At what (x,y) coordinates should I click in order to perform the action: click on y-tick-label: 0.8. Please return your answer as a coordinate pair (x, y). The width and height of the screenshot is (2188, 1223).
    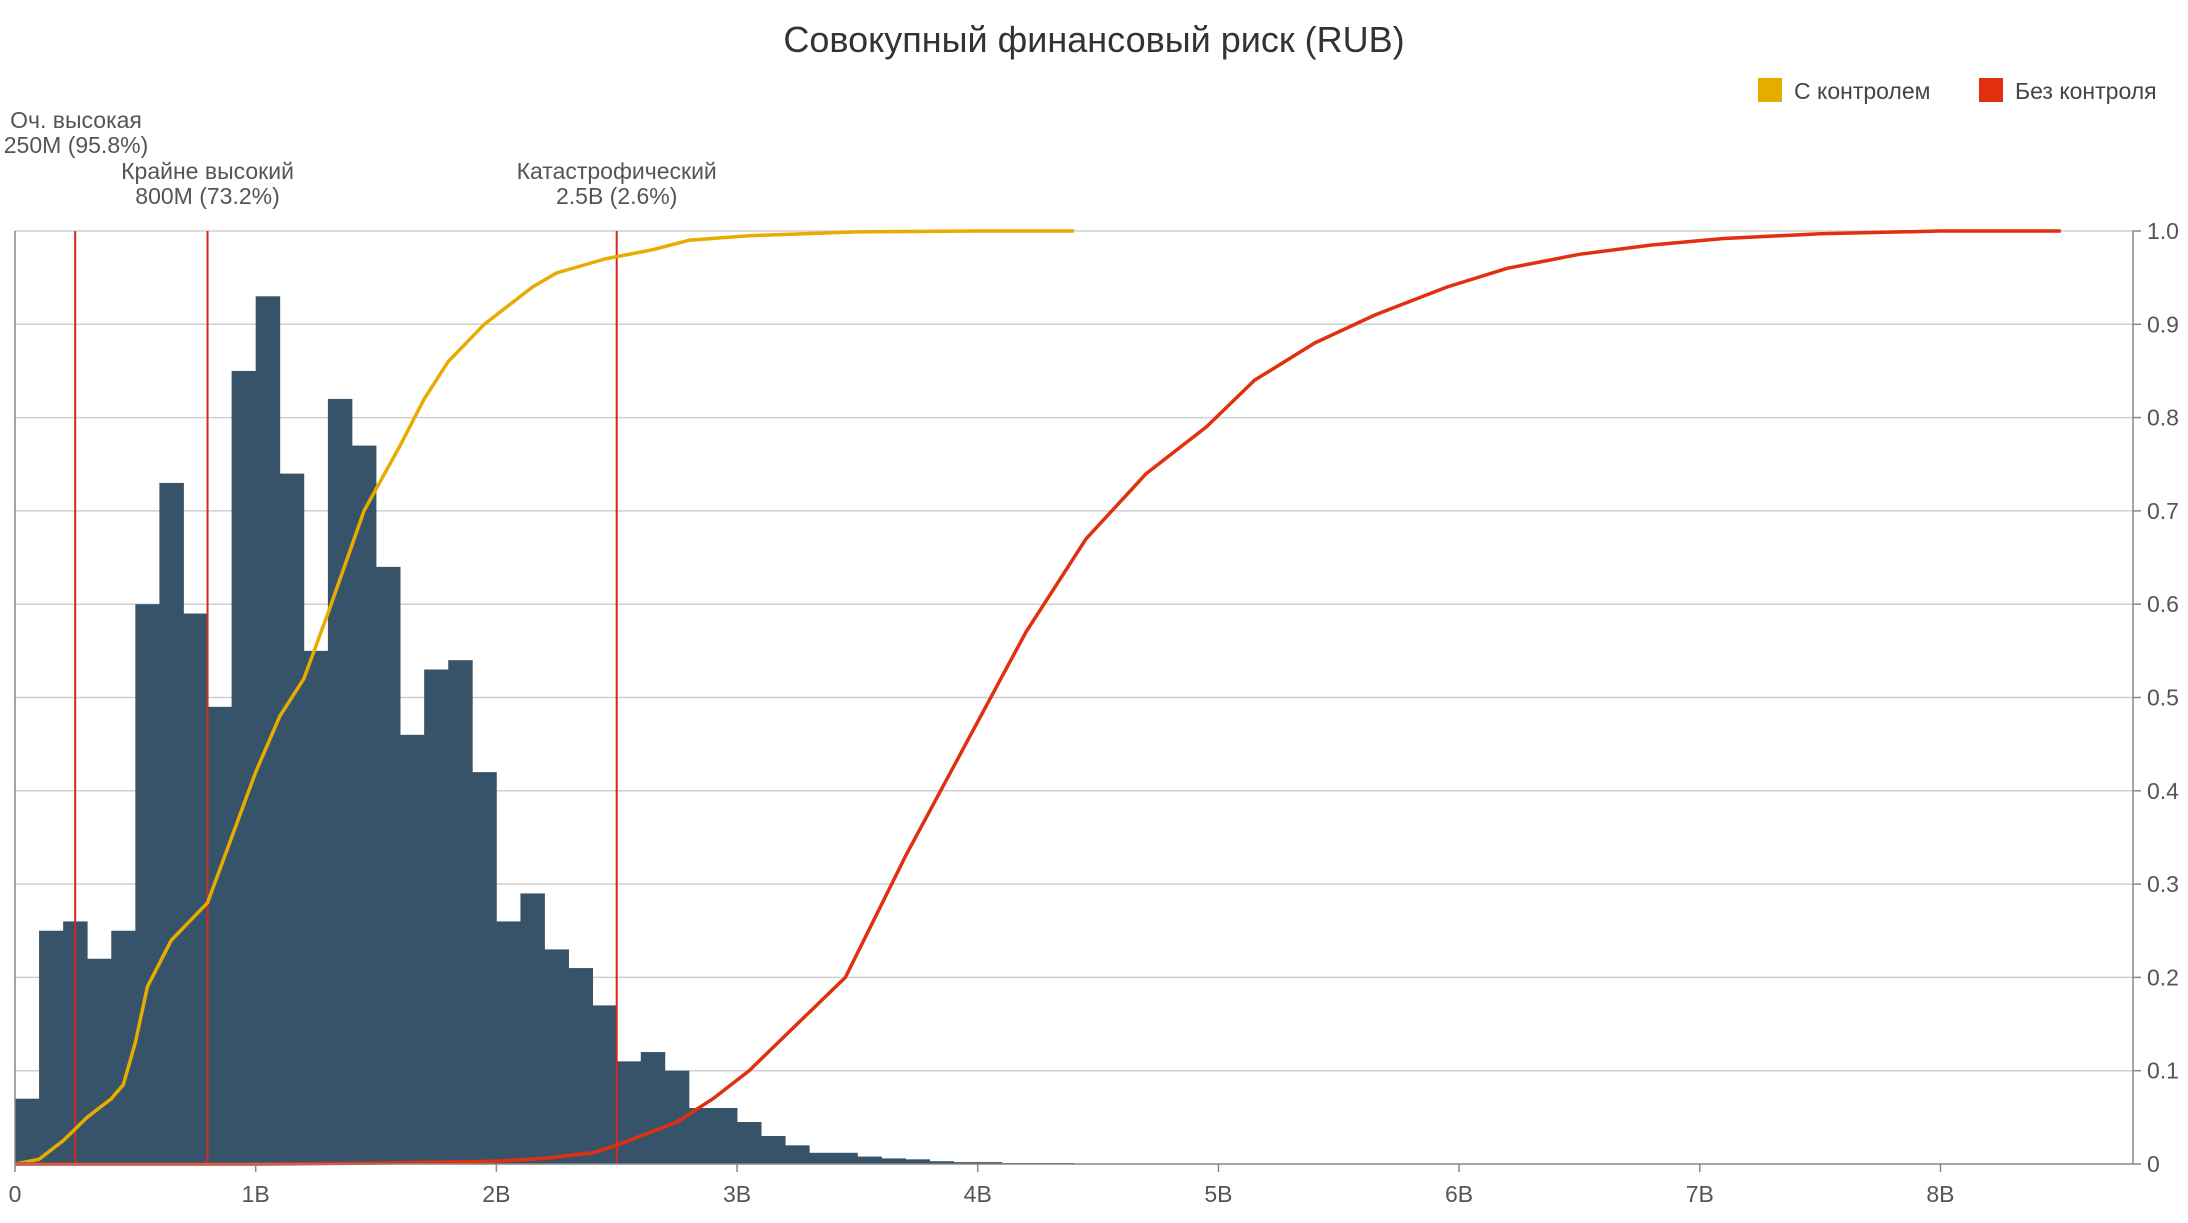
    Looking at the image, I should click on (2163, 418).